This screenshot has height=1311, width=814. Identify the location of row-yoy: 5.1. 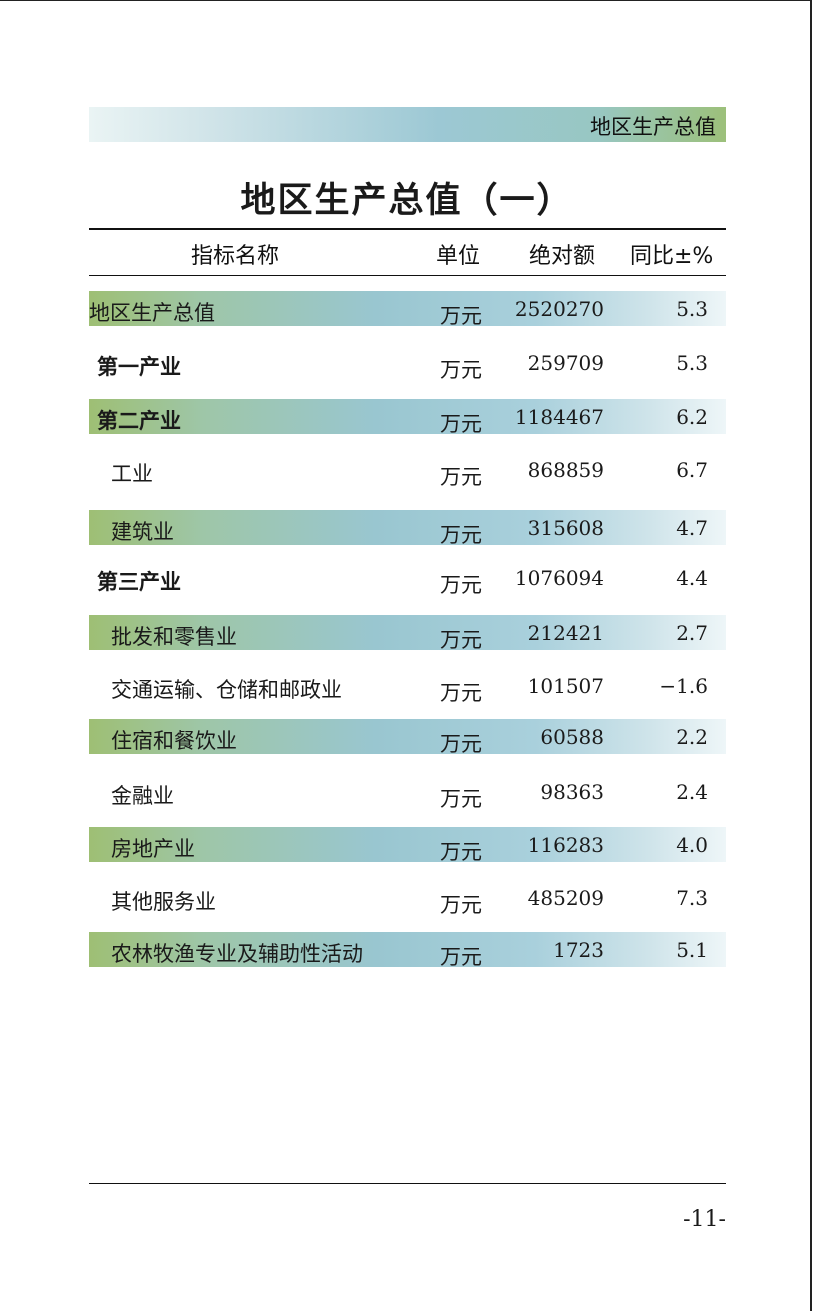
(692, 950).